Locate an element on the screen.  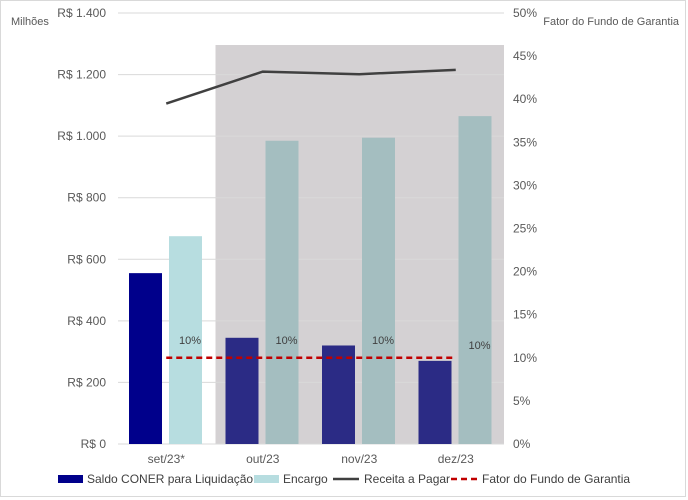
right-tick-label: 40% is located at coordinates (525, 99).